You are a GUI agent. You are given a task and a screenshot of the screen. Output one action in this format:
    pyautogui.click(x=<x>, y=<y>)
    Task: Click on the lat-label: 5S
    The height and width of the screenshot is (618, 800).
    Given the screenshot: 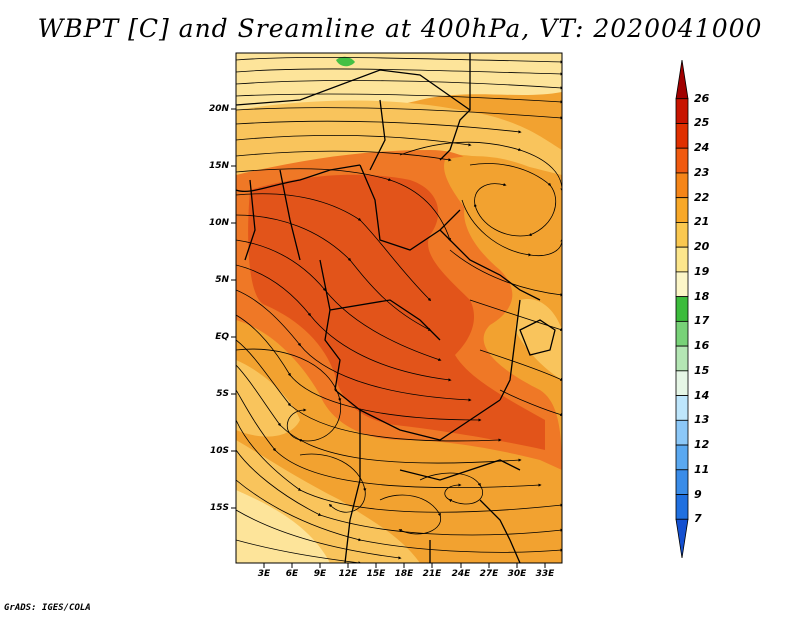 What is the action you would take?
    pyautogui.click(x=222, y=394)
    